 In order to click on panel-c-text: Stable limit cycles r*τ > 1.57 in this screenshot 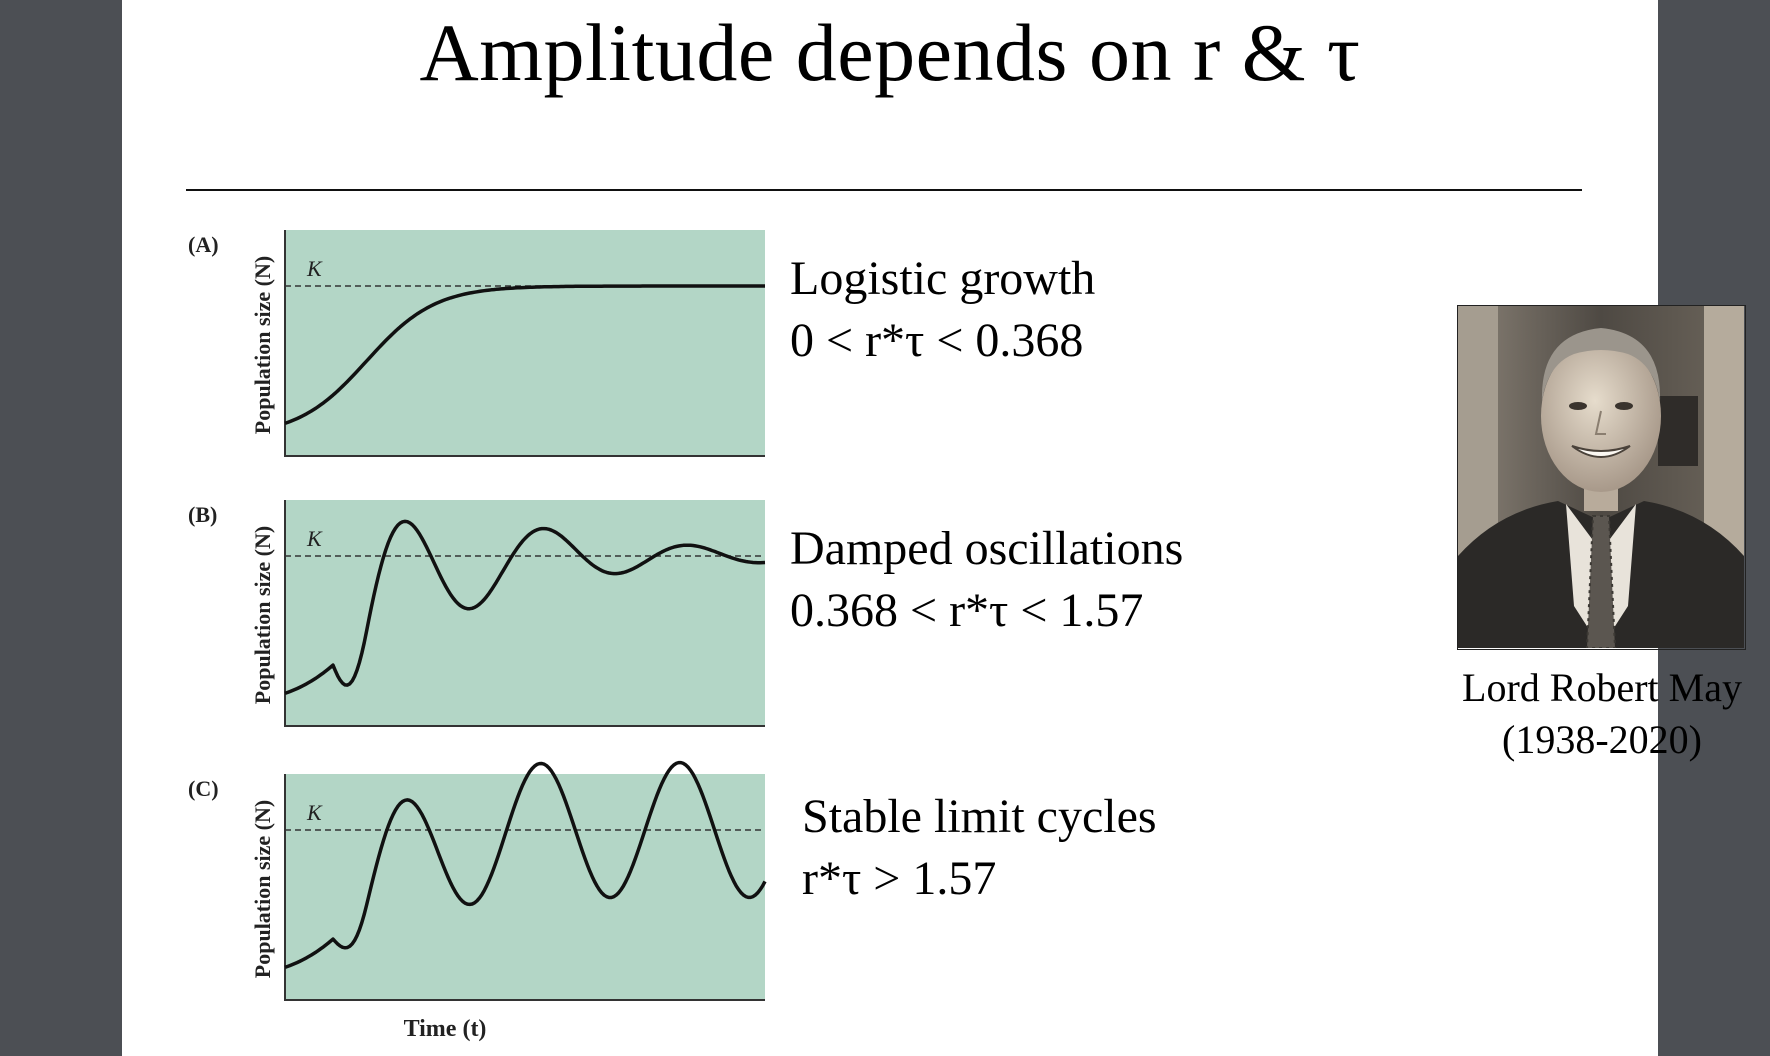, I will do `click(979, 848)`.